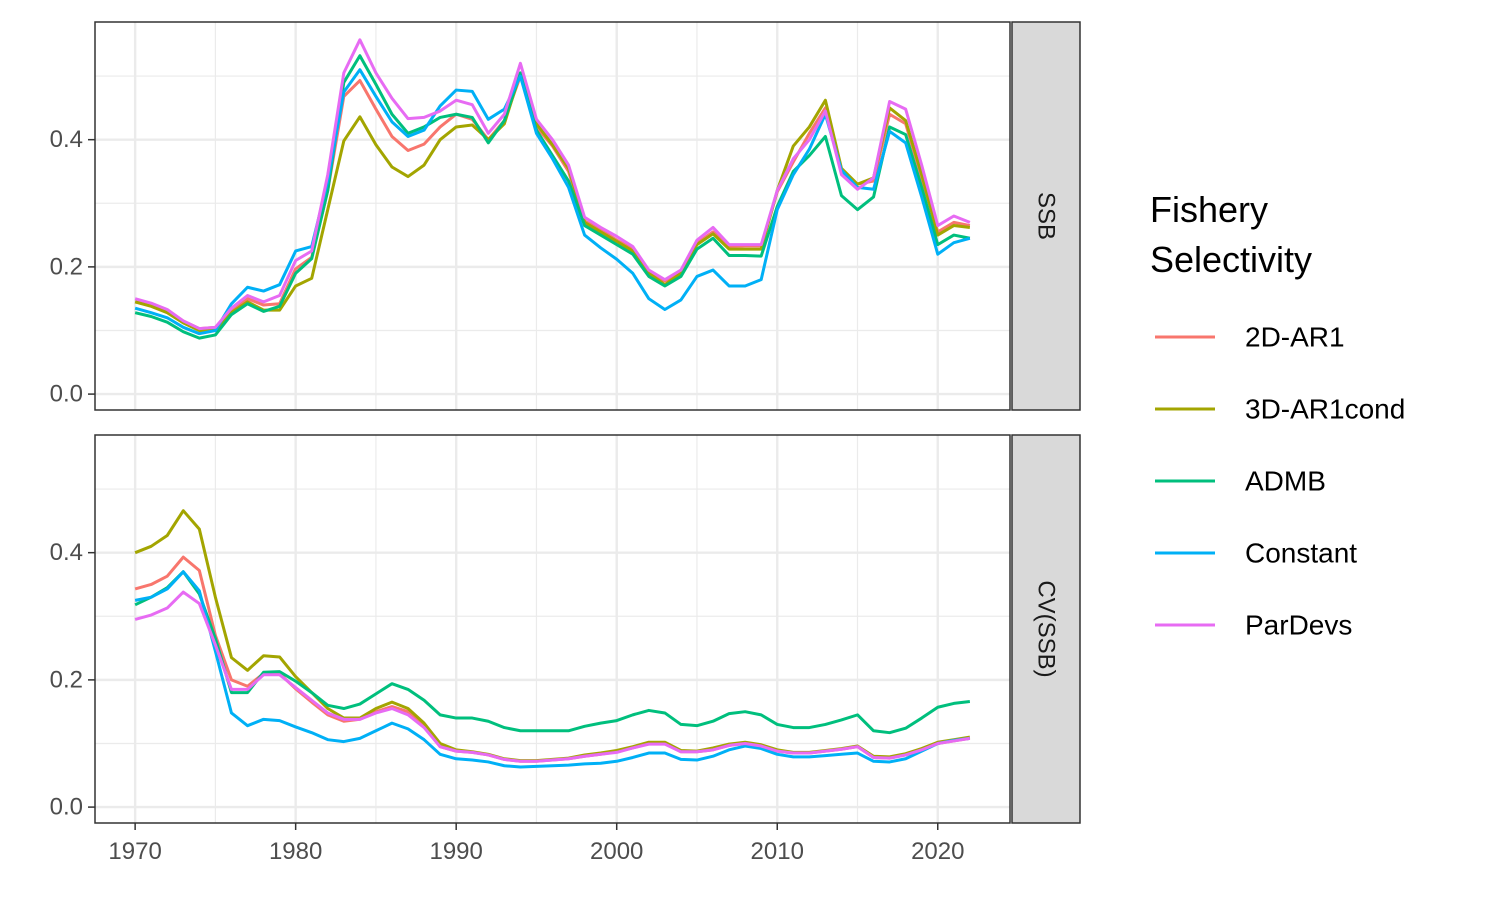 This screenshot has height=900, width=1500. I want to click on strip-cv-ssb: CV(SSB), so click(1046, 629).